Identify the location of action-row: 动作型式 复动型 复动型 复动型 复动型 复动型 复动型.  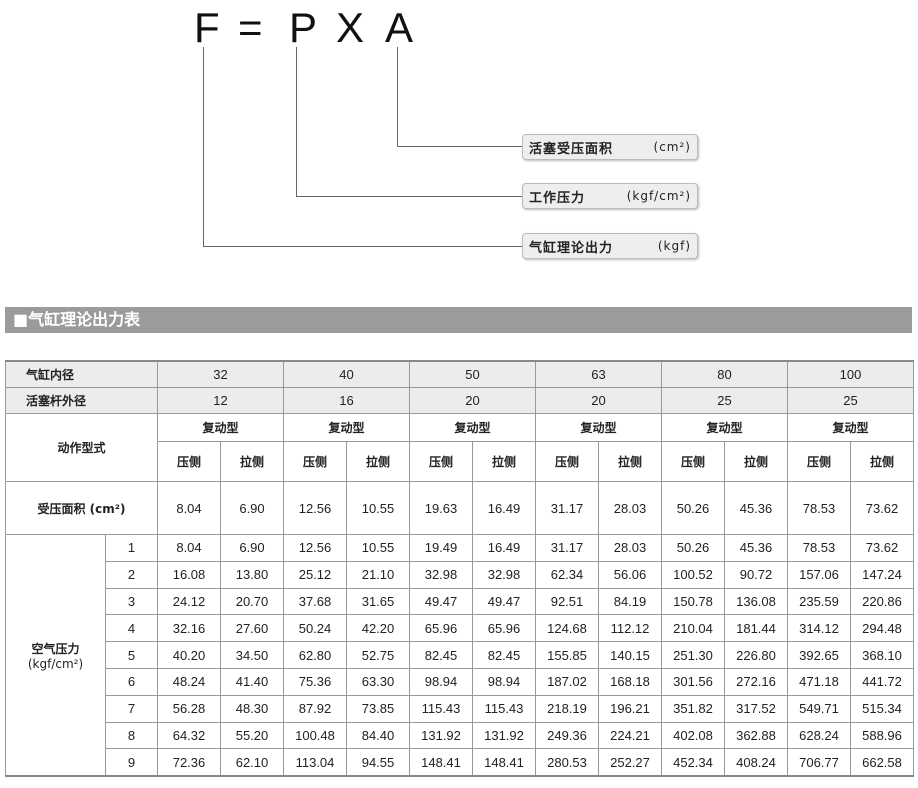
(459, 447).